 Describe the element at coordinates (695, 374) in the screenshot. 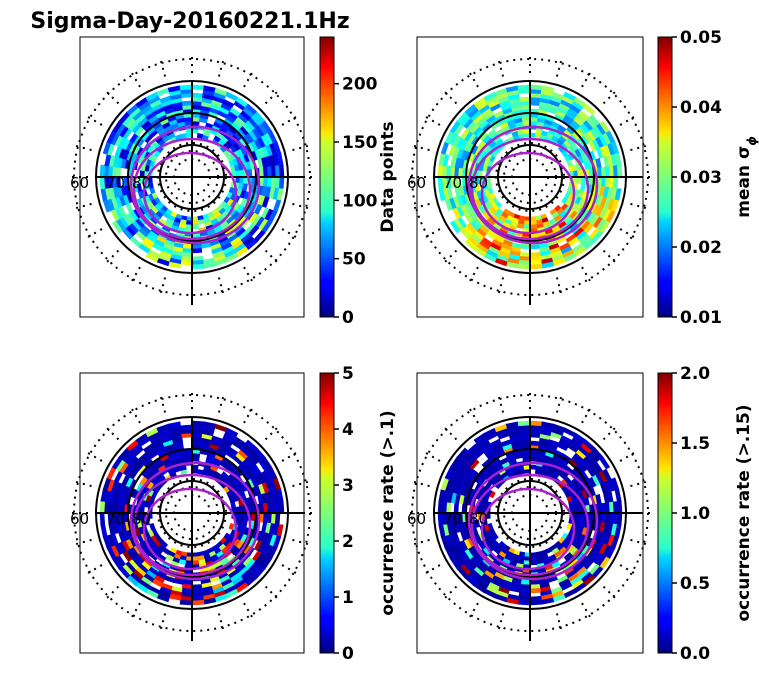

I see `colorbar-tick-label: 2.0` at that location.